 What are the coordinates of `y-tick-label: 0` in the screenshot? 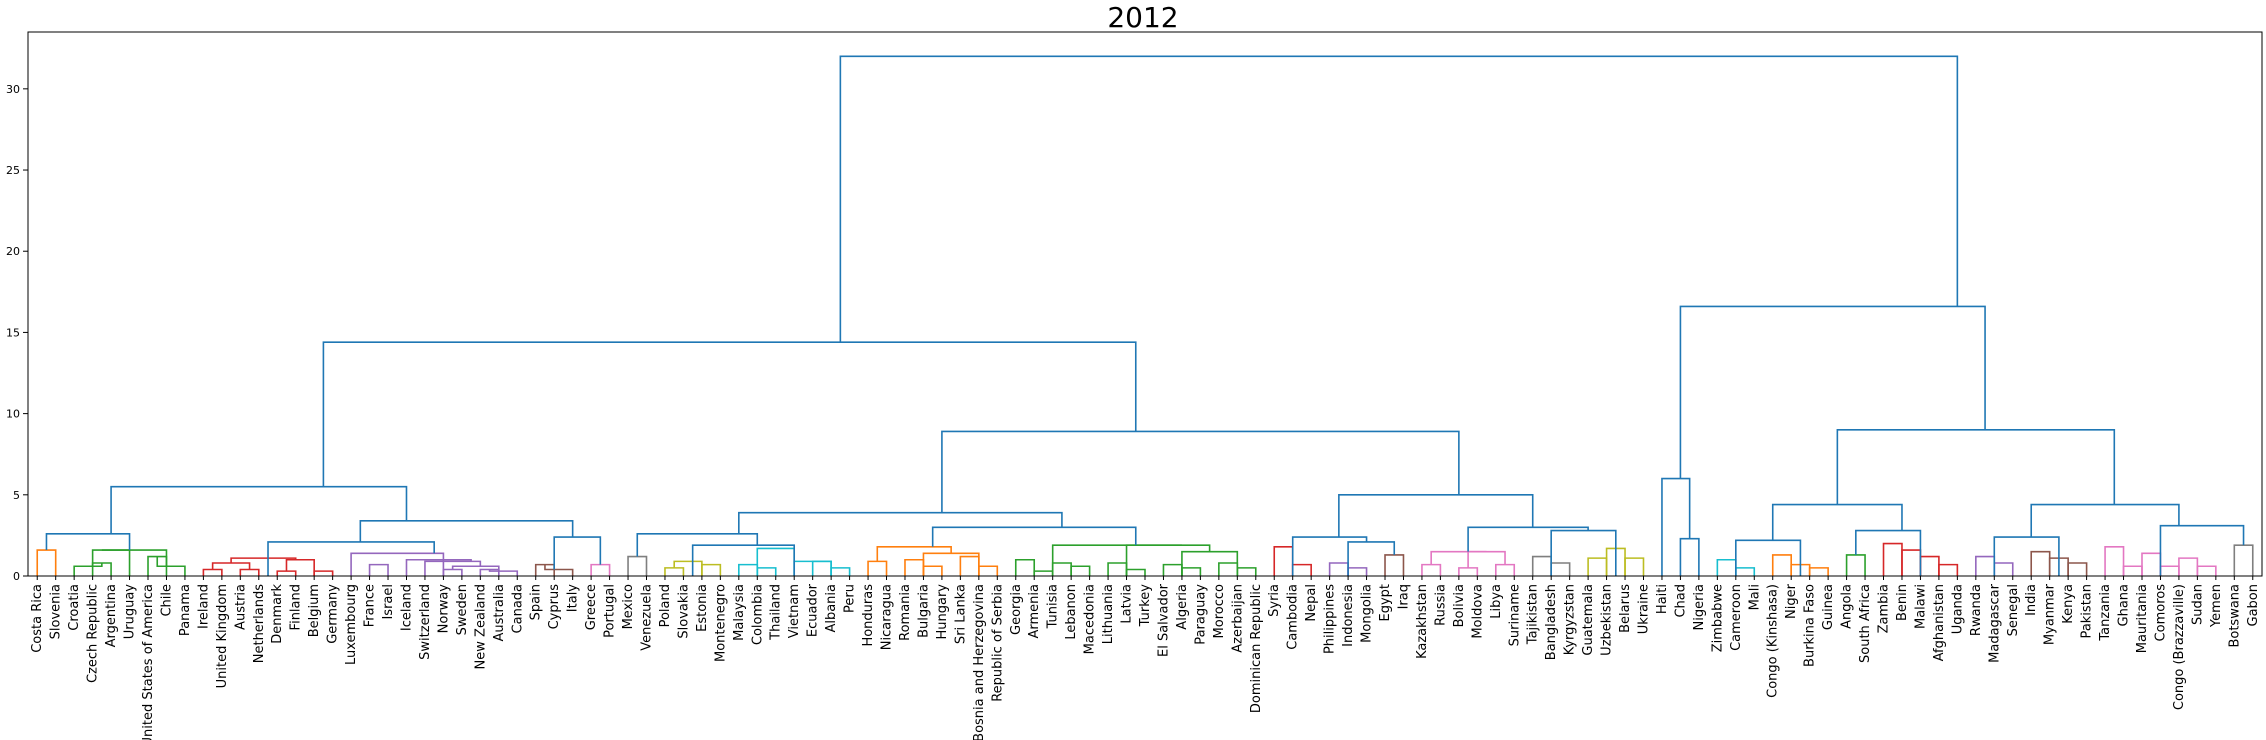 It's located at (16, 576).